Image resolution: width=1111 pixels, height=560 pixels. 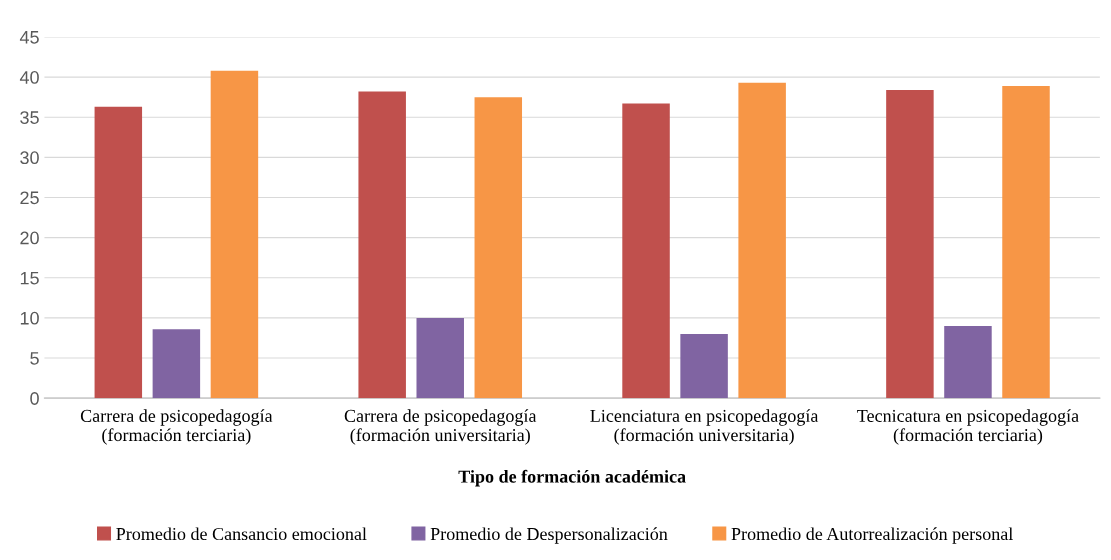 What do you see at coordinates (29, 77) in the screenshot?
I see `y-tick-label: 40` at bounding box center [29, 77].